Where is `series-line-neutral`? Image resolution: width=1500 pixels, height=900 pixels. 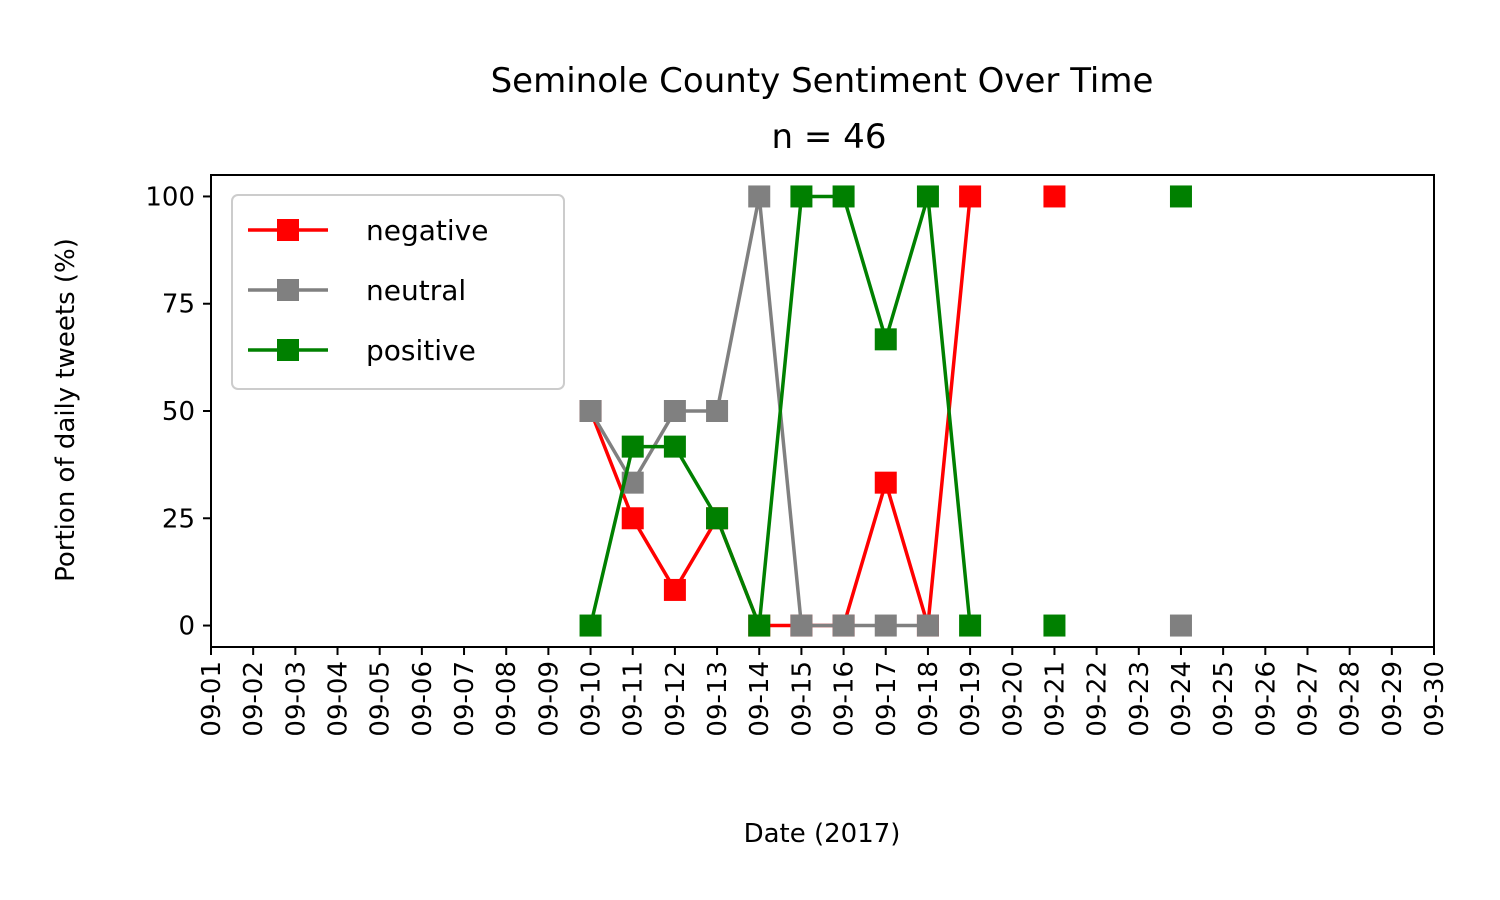
series-line-neutral is located at coordinates (758, 412).